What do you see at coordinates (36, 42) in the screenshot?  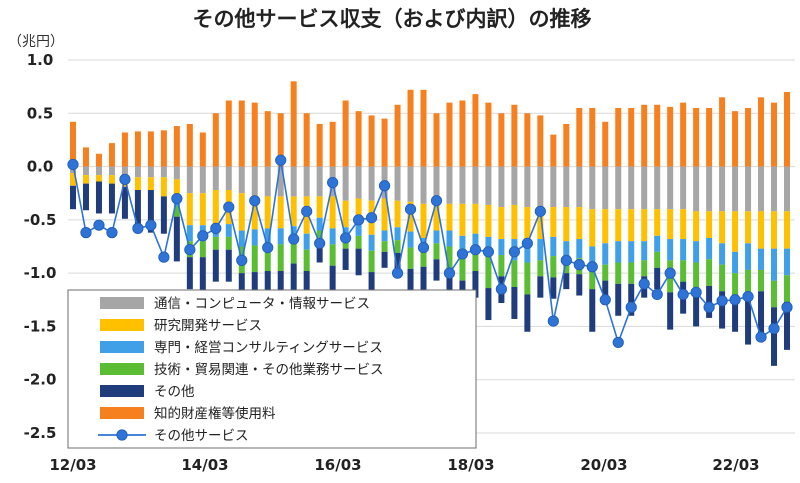 I see `y-axis-unit: （兆円）` at bounding box center [36, 42].